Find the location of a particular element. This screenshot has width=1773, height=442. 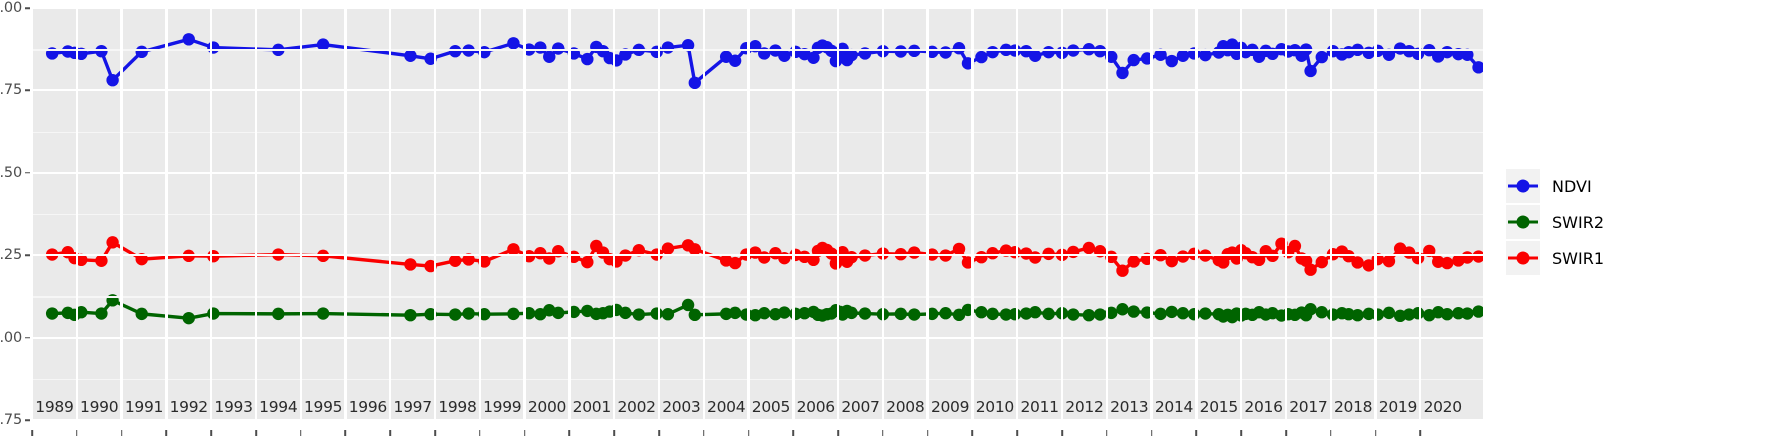

legend-item-swir1: SWIR1 is located at coordinates (1566, 258).